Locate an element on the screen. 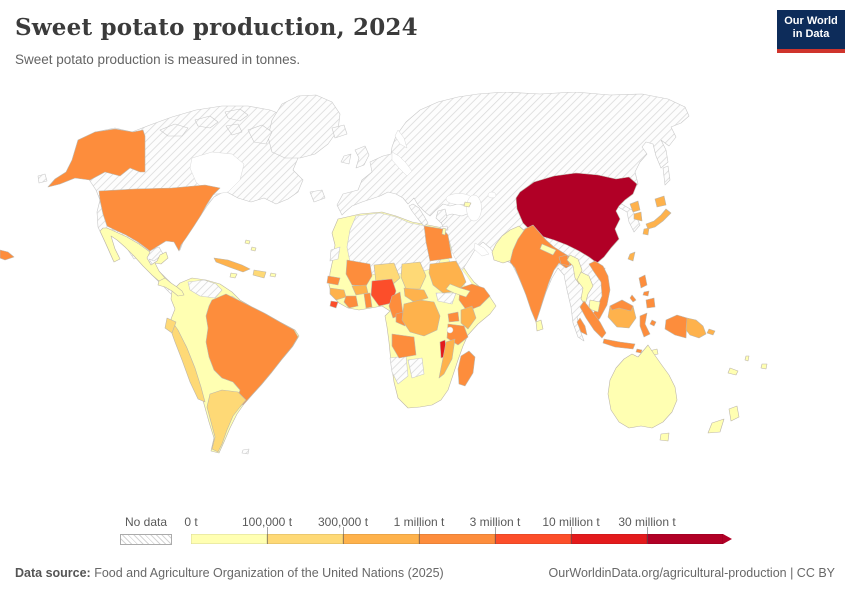  legend-bin-label: 300,000 t is located at coordinates (343, 522).